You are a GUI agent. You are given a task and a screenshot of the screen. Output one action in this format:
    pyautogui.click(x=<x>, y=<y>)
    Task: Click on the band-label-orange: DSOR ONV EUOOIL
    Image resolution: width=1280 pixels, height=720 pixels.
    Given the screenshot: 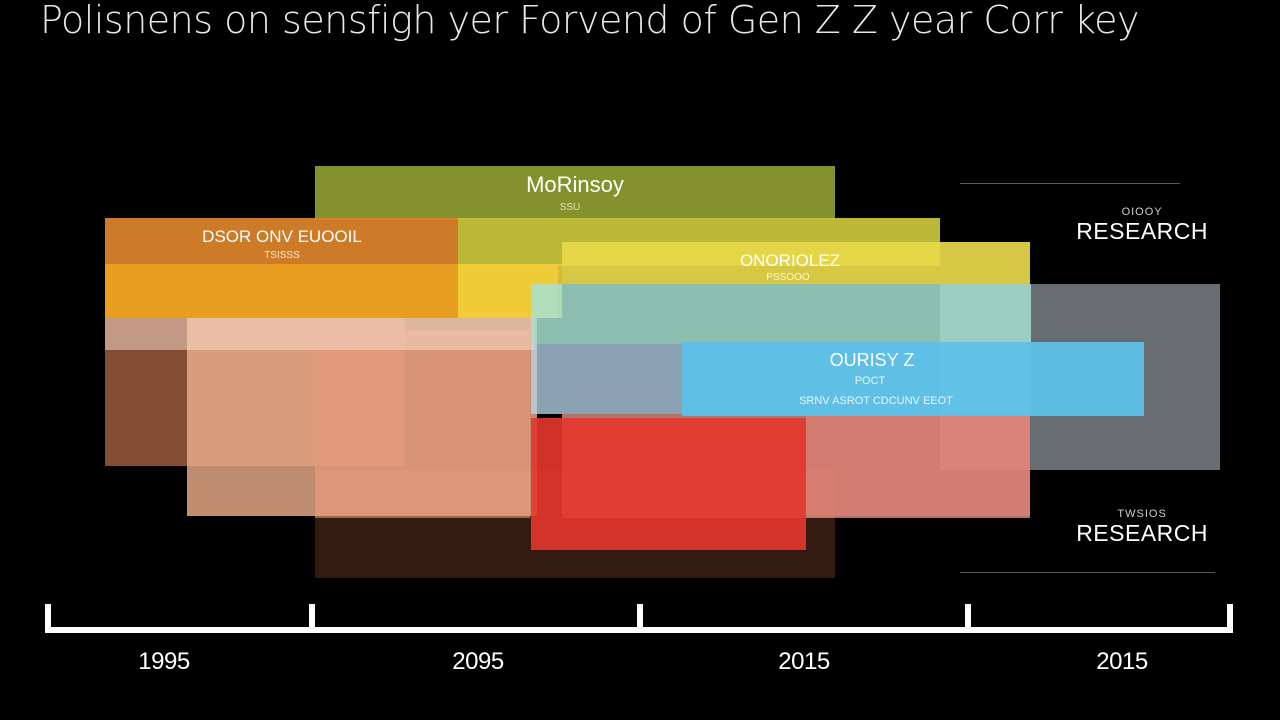 What is the action you would take?
    pyautogui.click(x=282, y=236)
    